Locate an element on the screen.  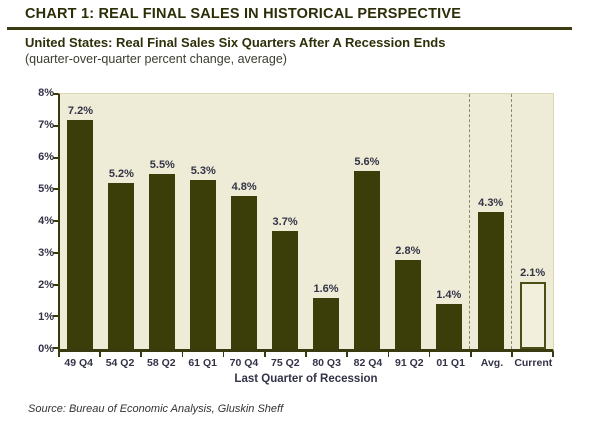
x-tick-label-avg: Avg. is located at coordinates (492, 363).